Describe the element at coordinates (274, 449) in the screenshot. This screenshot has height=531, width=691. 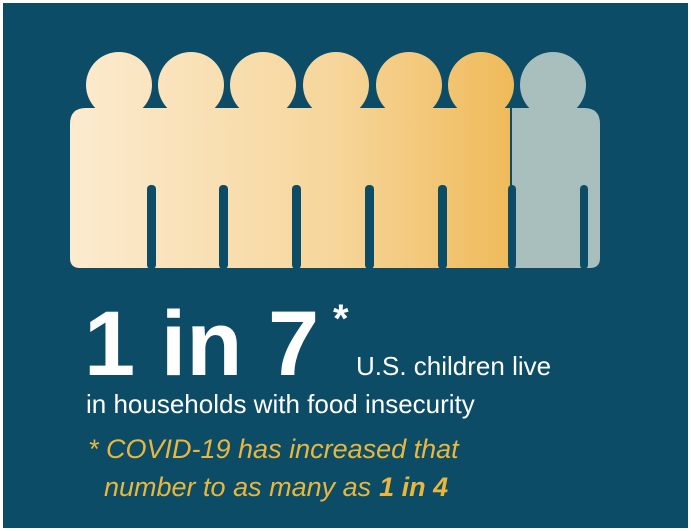
I see `note-line: * COVID-19 has increased that` at that location.